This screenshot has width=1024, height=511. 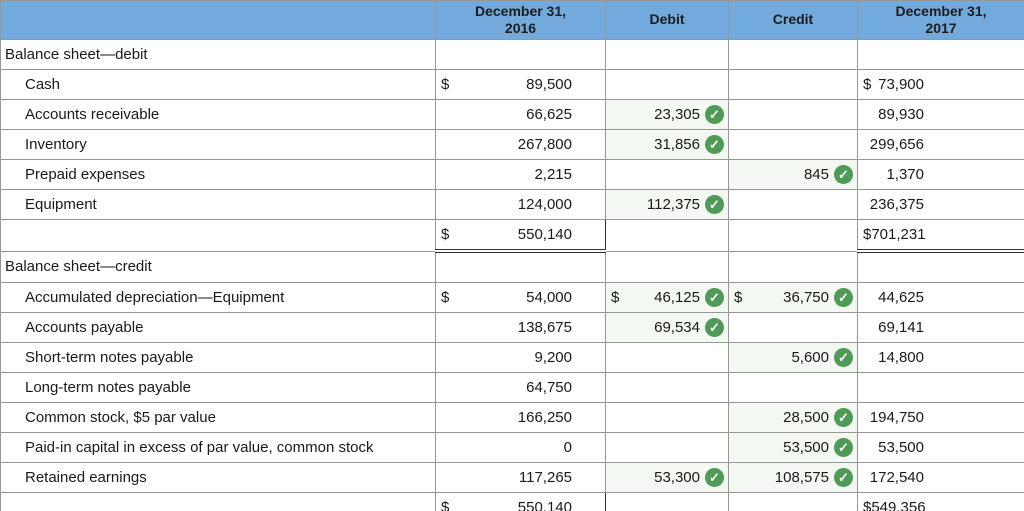 I want to click on cell-ccredit: 845 ✓, so click(x=793, y=174).